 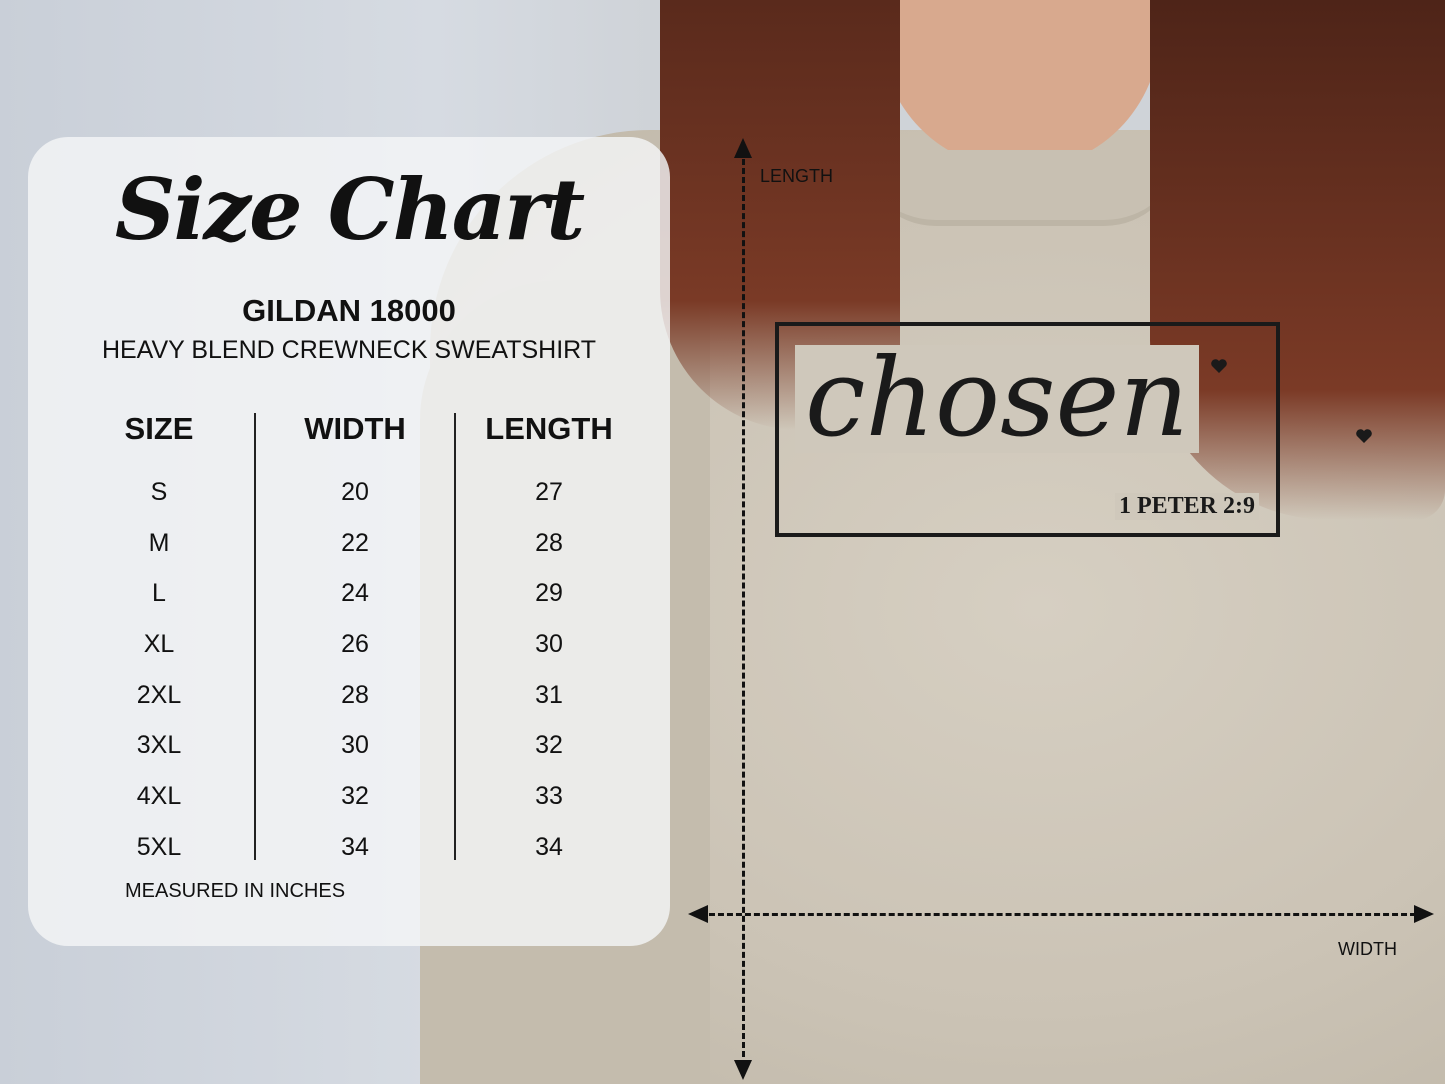 What do you see at coordinates (549, 846) in the screenshot?
I see `length-cell: 34` at bounding box center [549, 846].